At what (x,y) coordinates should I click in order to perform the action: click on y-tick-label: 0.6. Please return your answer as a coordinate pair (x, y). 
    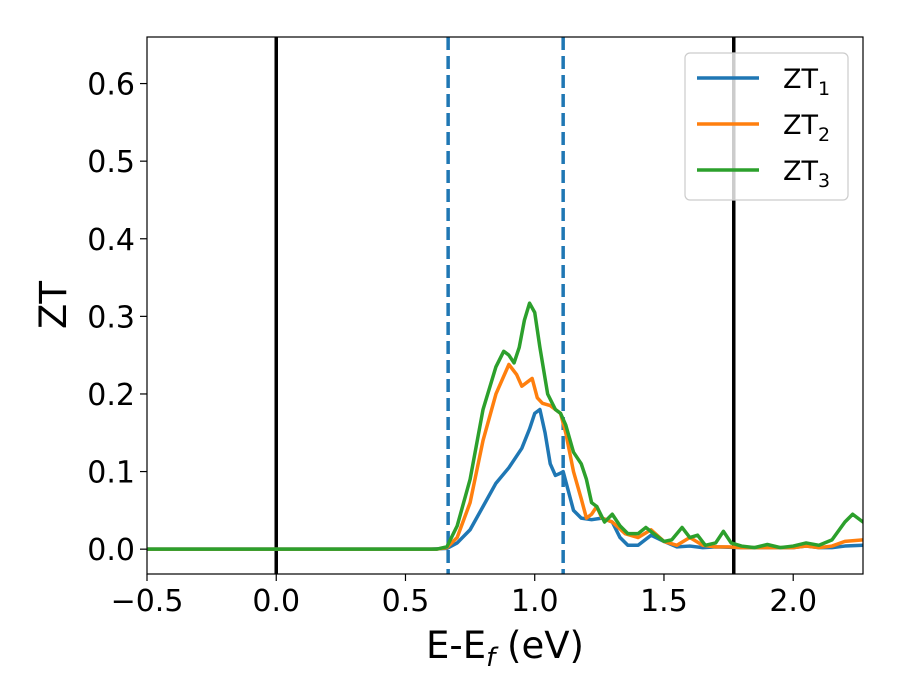
    Looking at the image, I should click on (111, 85).